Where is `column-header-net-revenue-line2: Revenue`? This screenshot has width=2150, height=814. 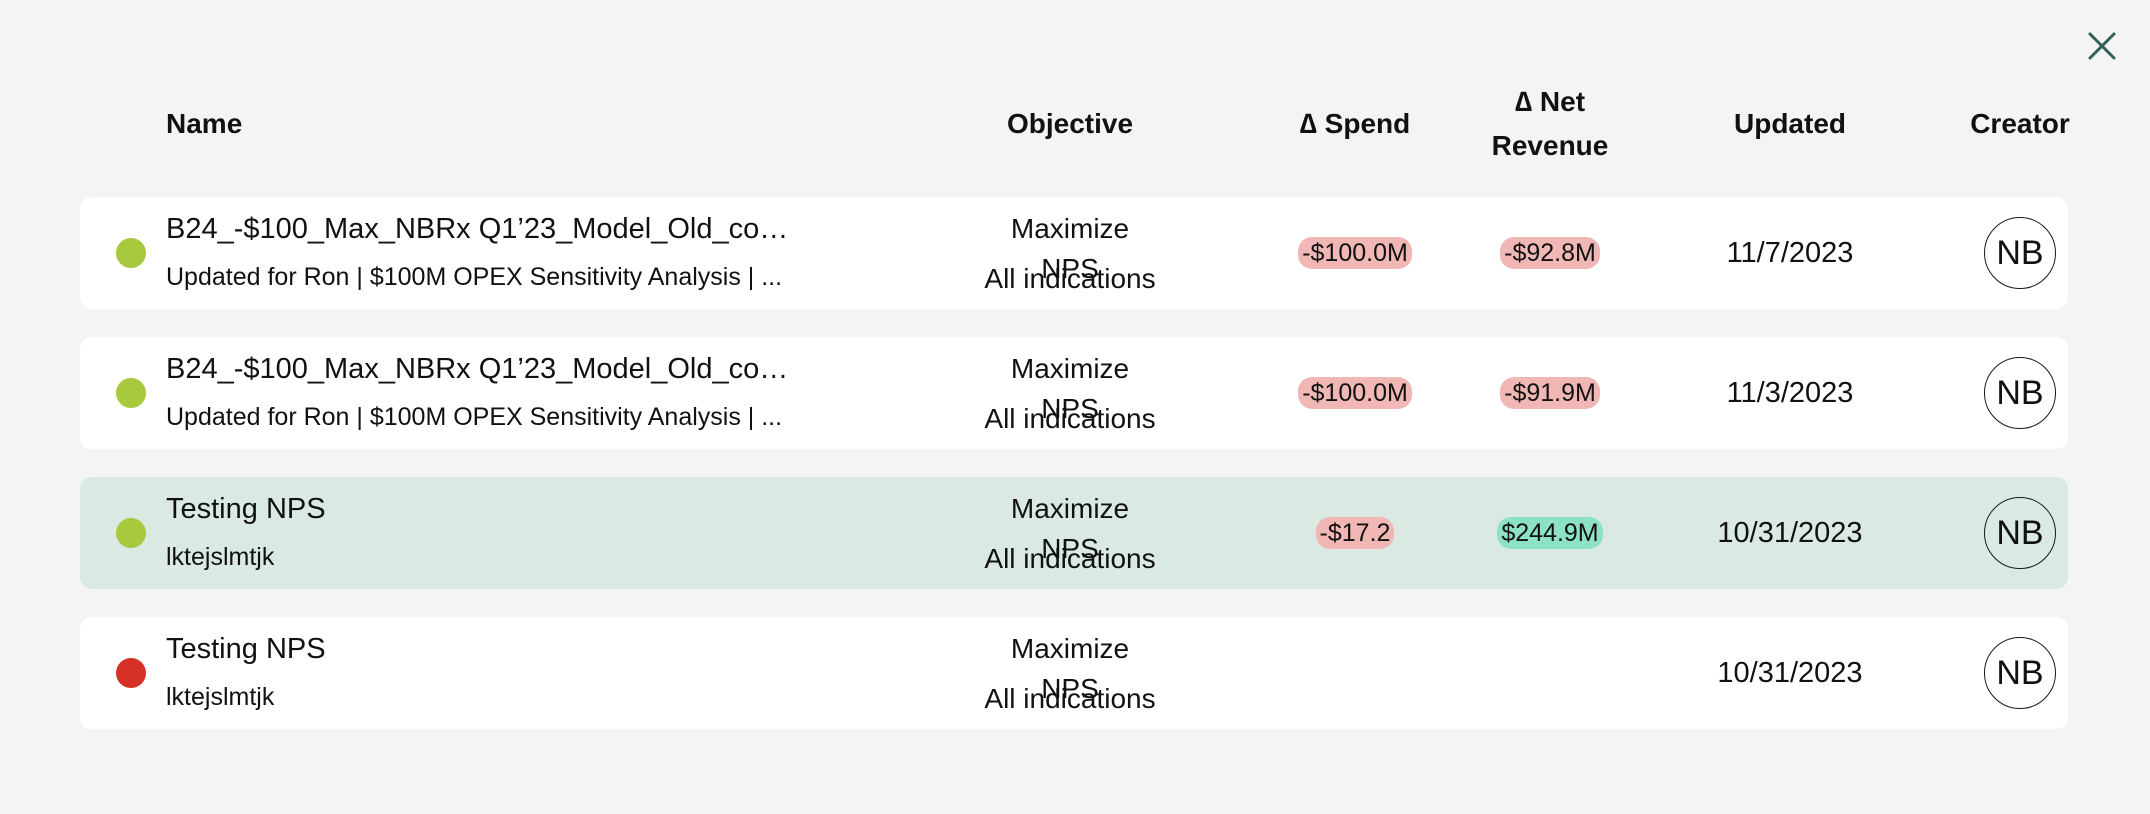 column-header-net-revenue-line2: Revenue is located at coordinates (1550, 145).